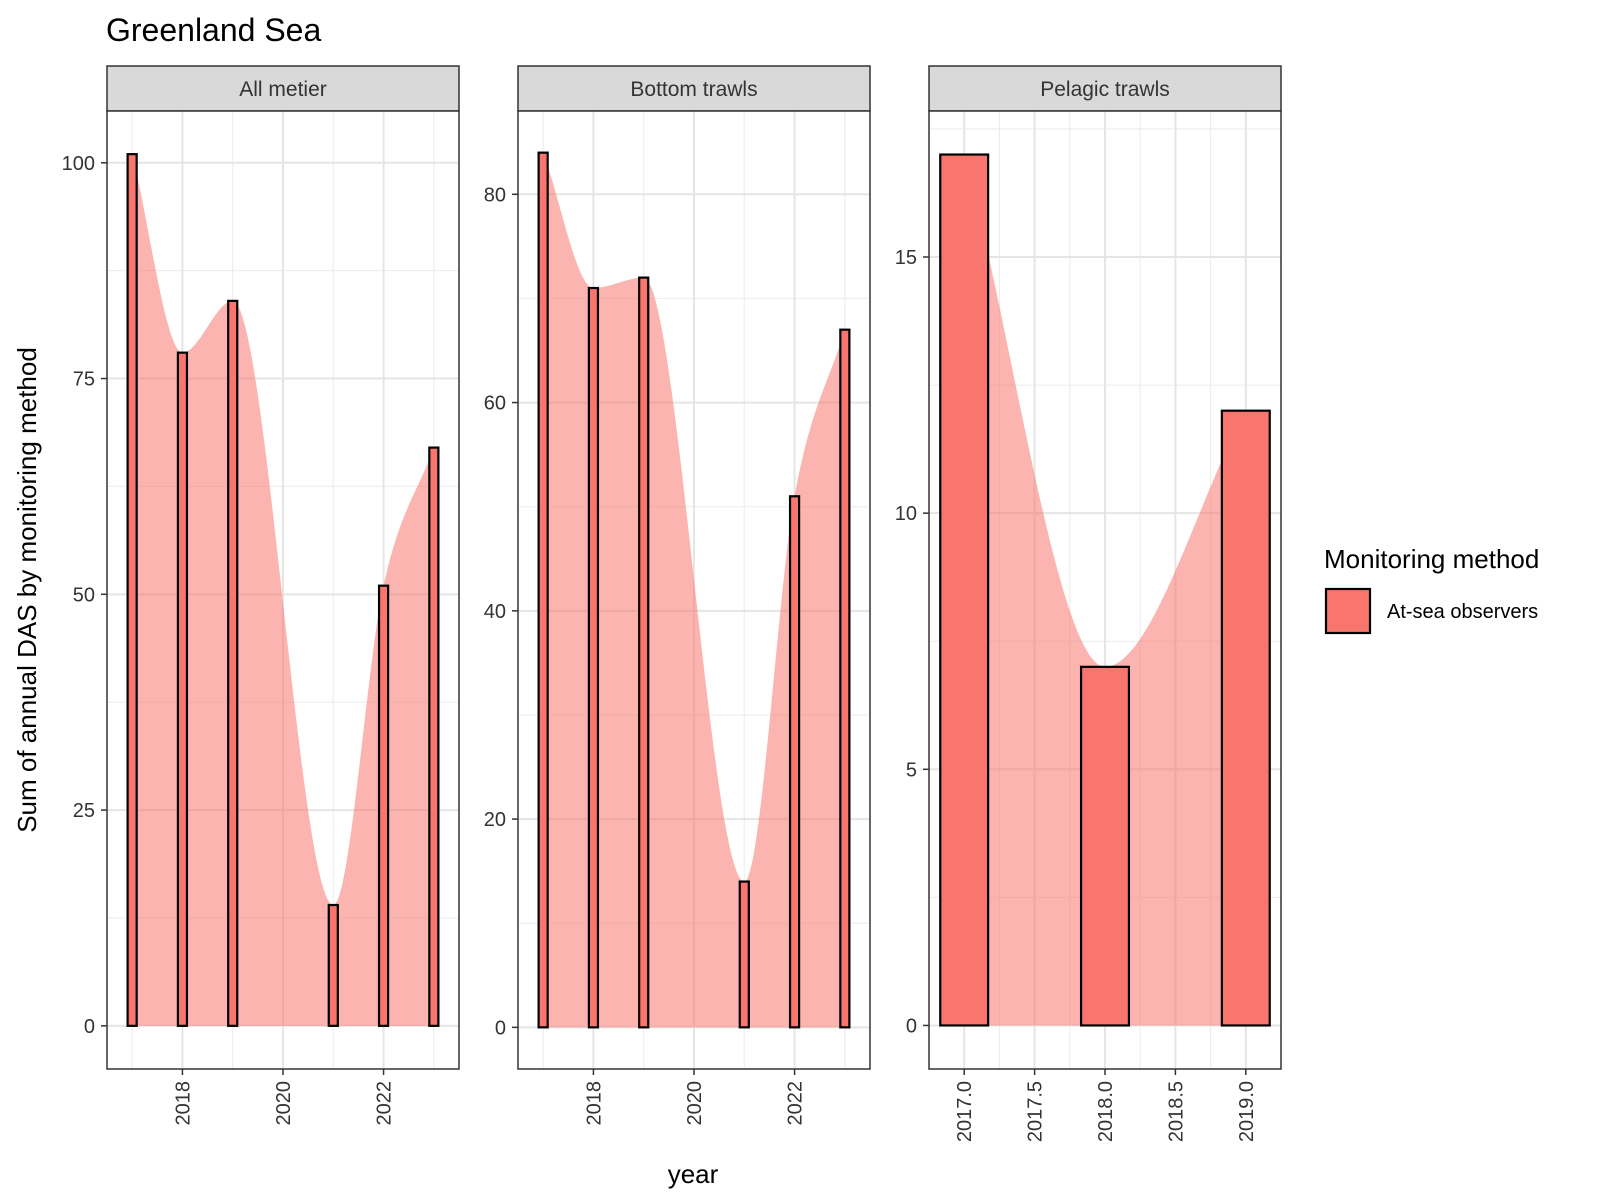  What do you see at coordinates (1431, 559) in the screenshot?
I see `legend-title: Monitoring method` at bounding box center [1431, 559].